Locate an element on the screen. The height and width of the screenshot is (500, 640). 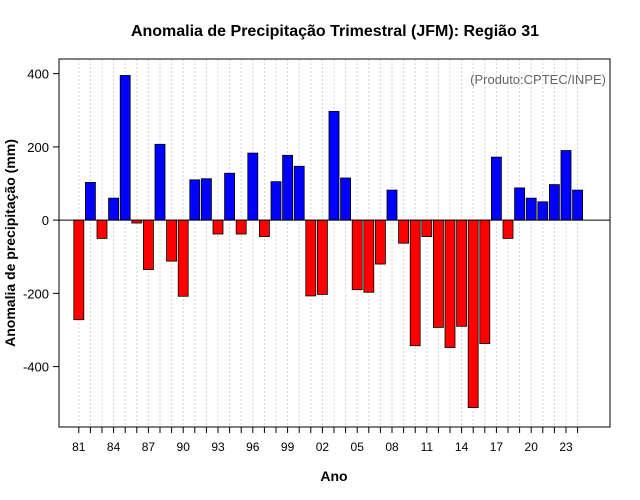
bar-2024 is located at coordinates (577, 205).